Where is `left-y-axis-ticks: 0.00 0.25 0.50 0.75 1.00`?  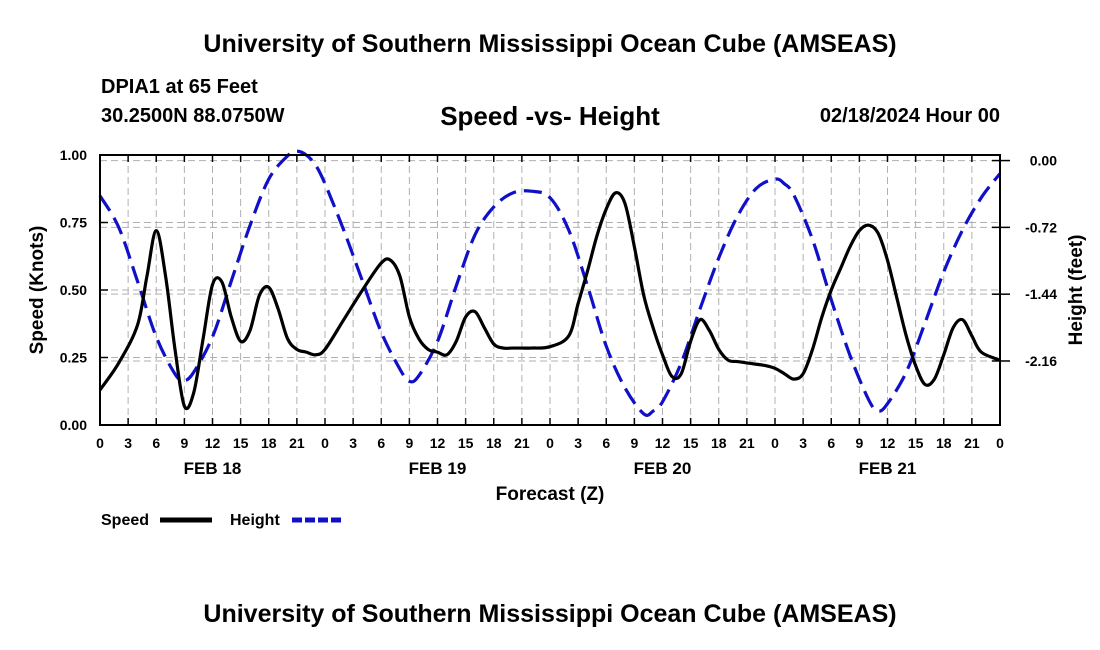 left-y-axis-ticks: 0.00 0.25 0.50 0.75 1.00 is located at coordinates (84, 290).